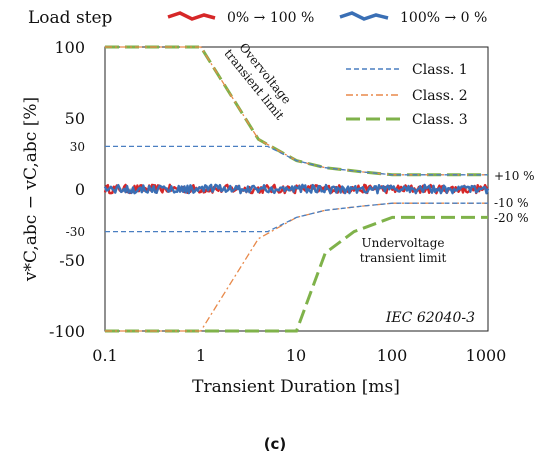  What do you see at coordinates (69, 47) in the screenshot?
I see `ytick-100: 100` at bounding box center [69, 47].